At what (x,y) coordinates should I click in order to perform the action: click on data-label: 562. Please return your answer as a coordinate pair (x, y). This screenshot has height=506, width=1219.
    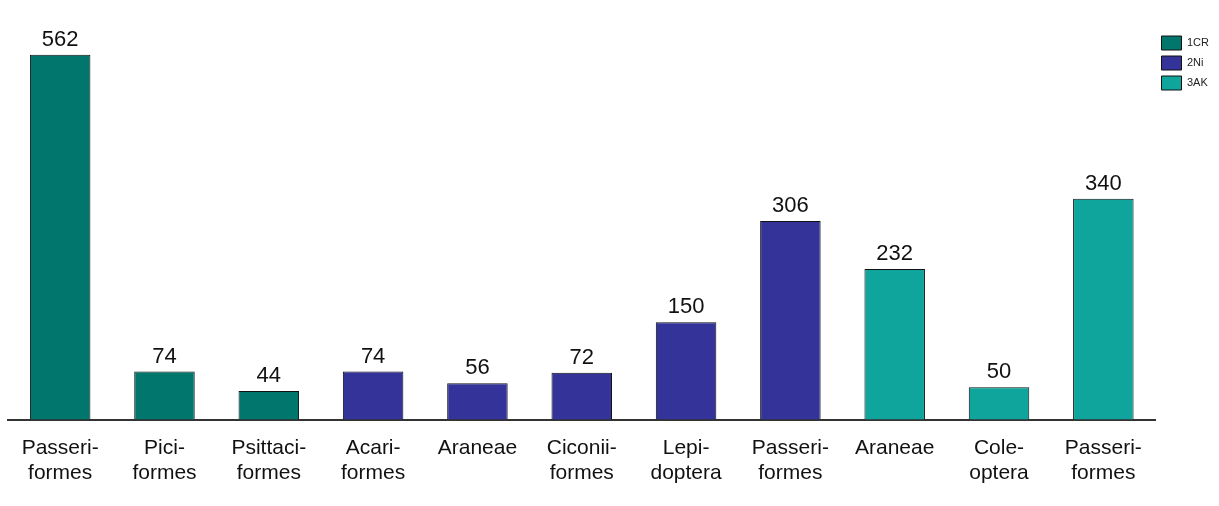
    Looking at the image, I should click on (60, 38).